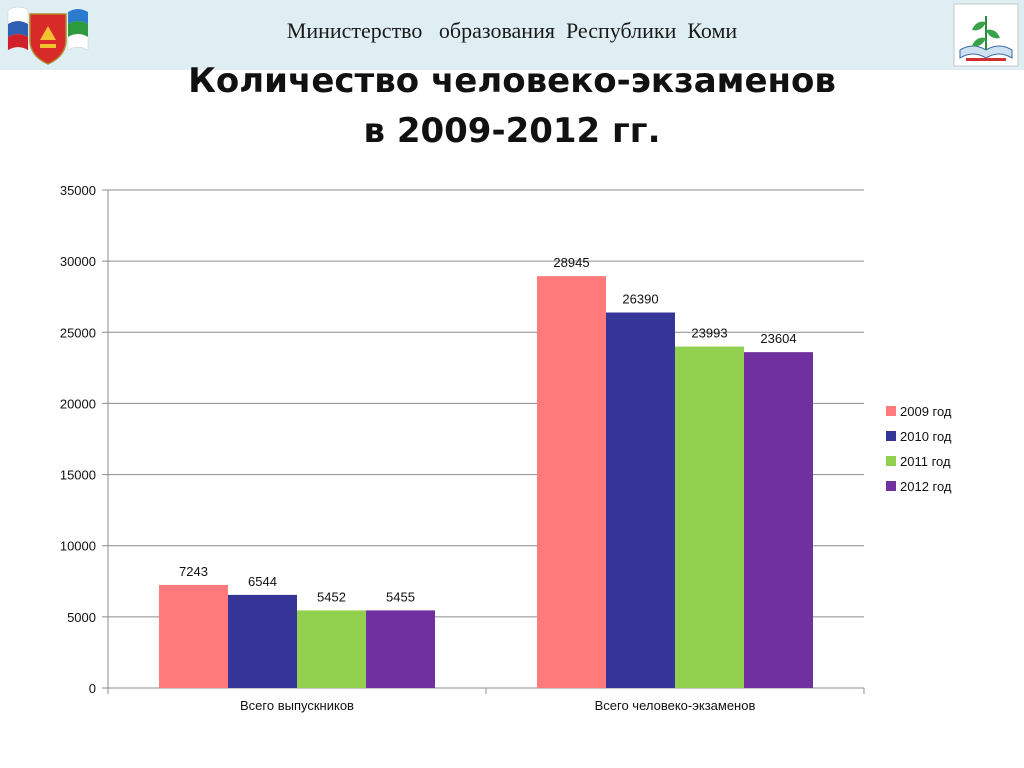  I want to click on data-label: 7243, so click(193, 571).